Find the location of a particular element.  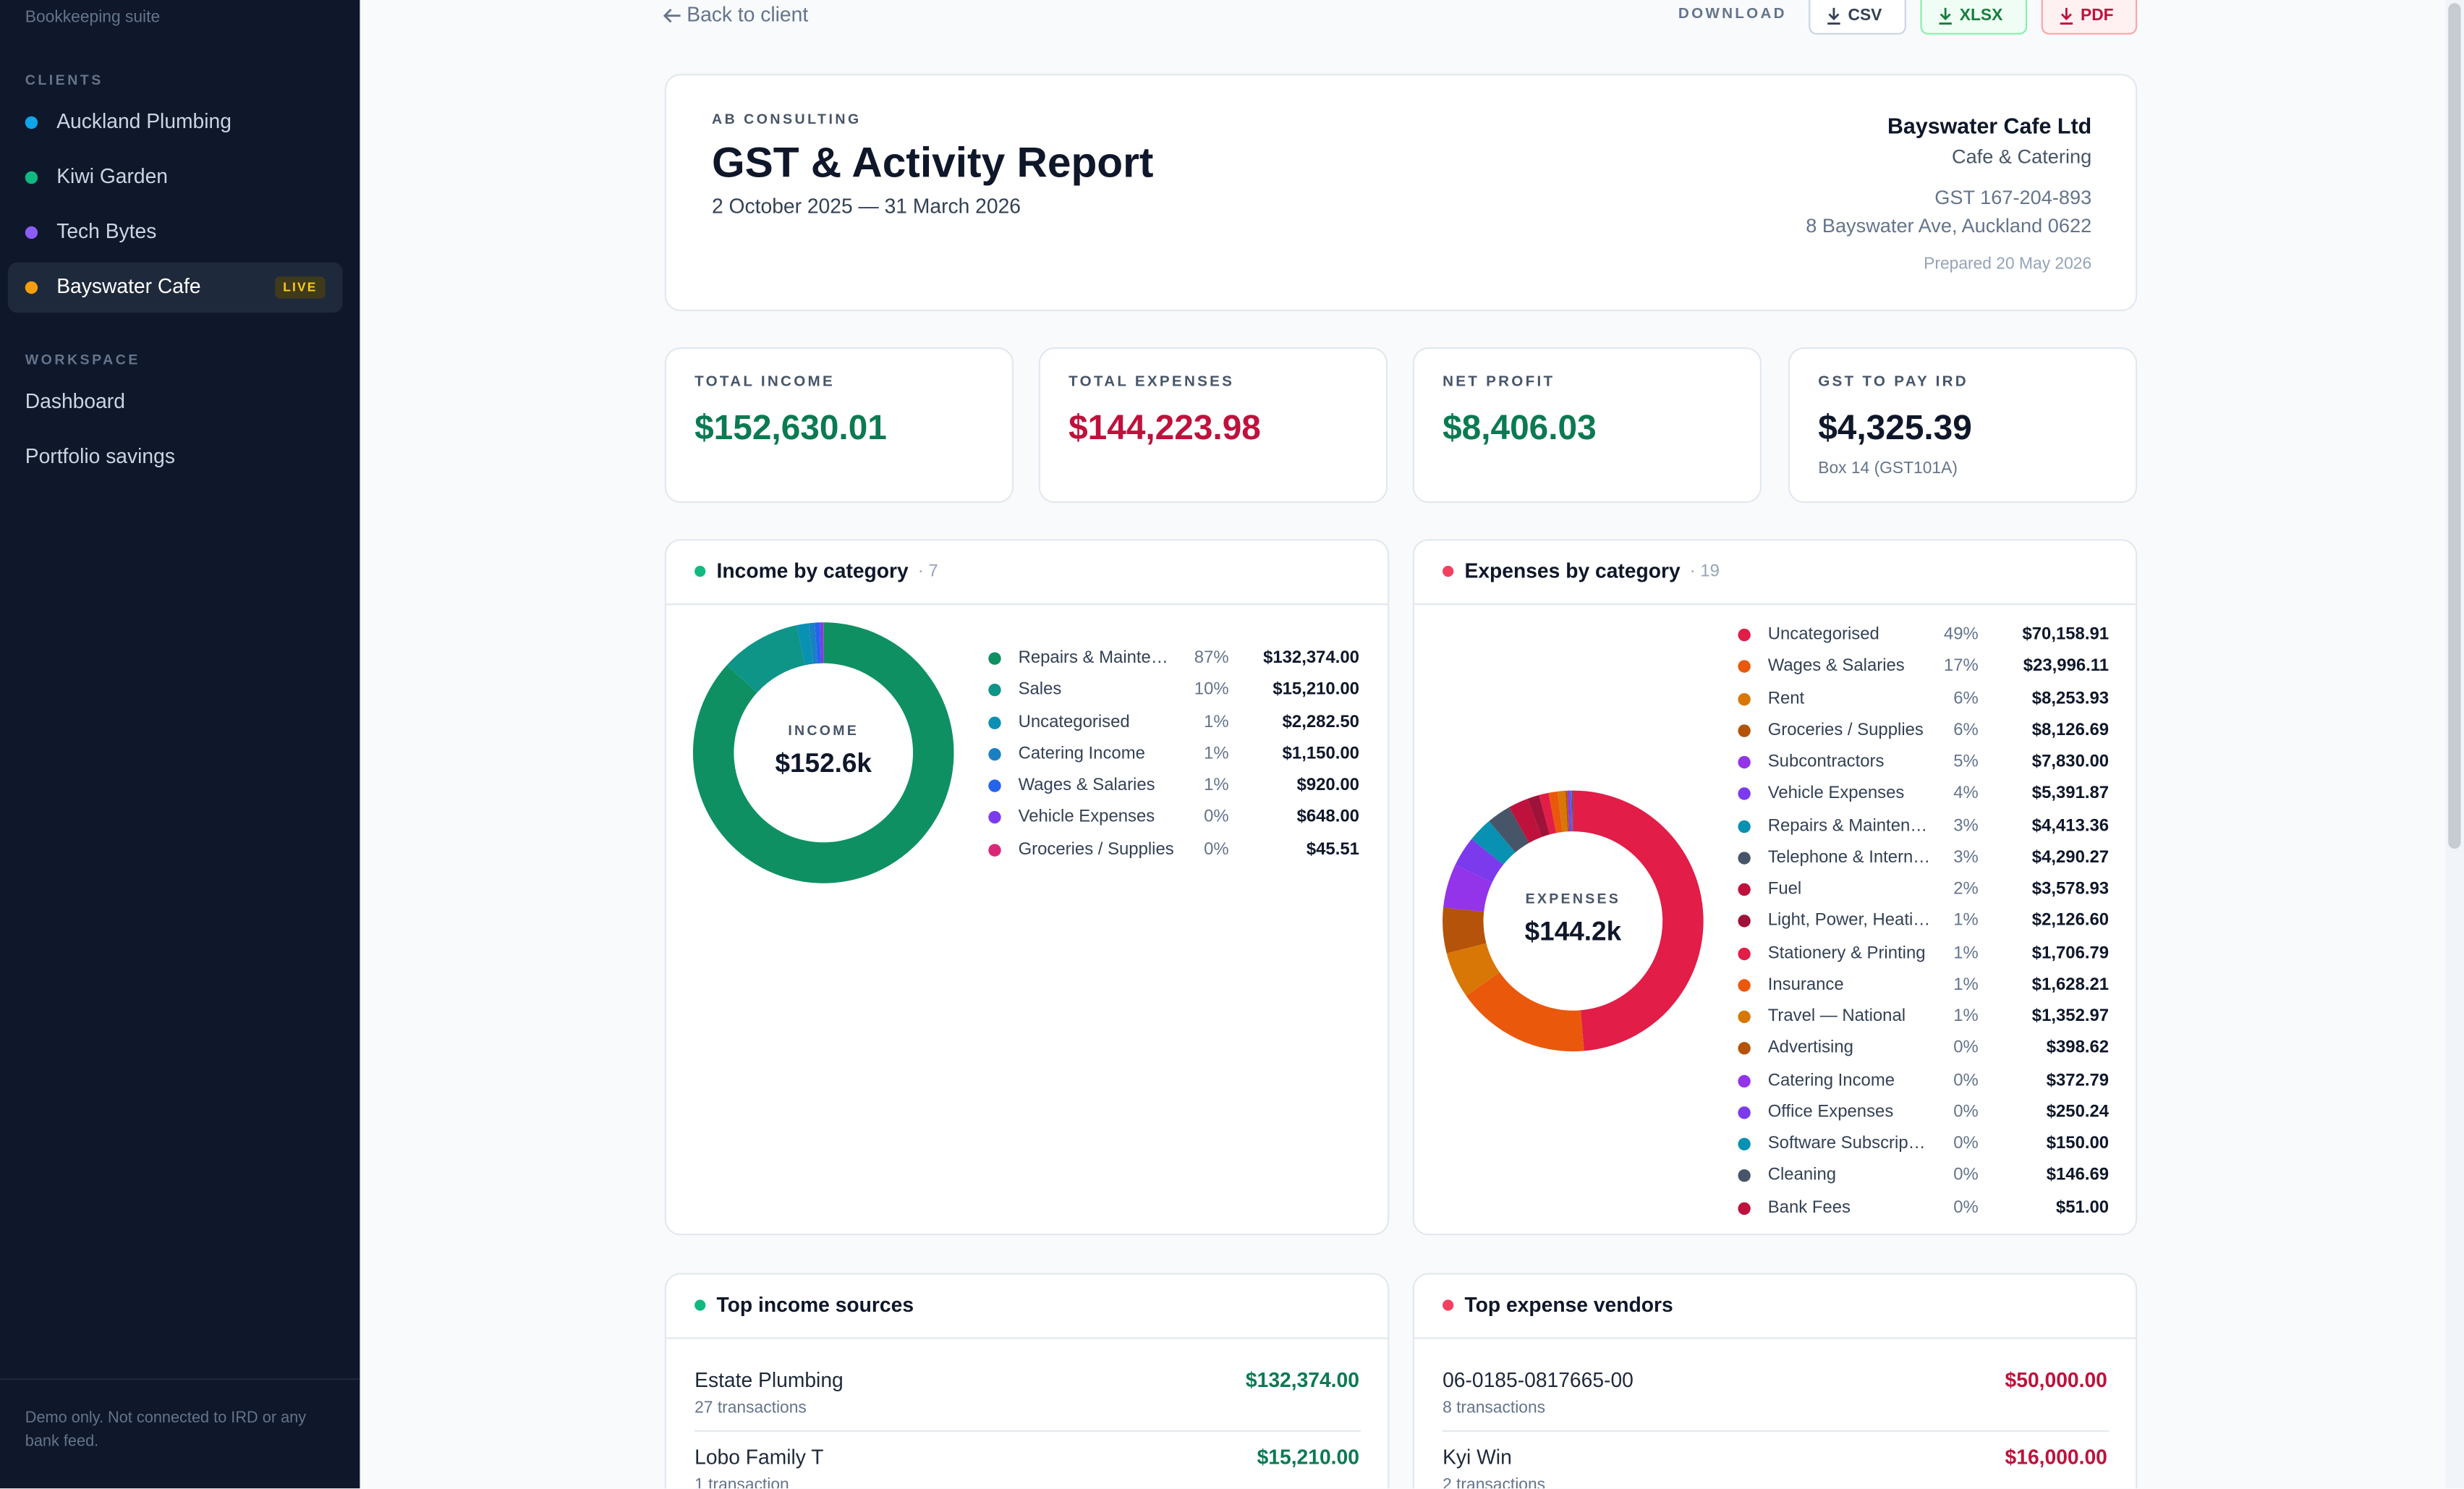

legend-name: Groceries / Supplies is located at coordinates (1096, 849).